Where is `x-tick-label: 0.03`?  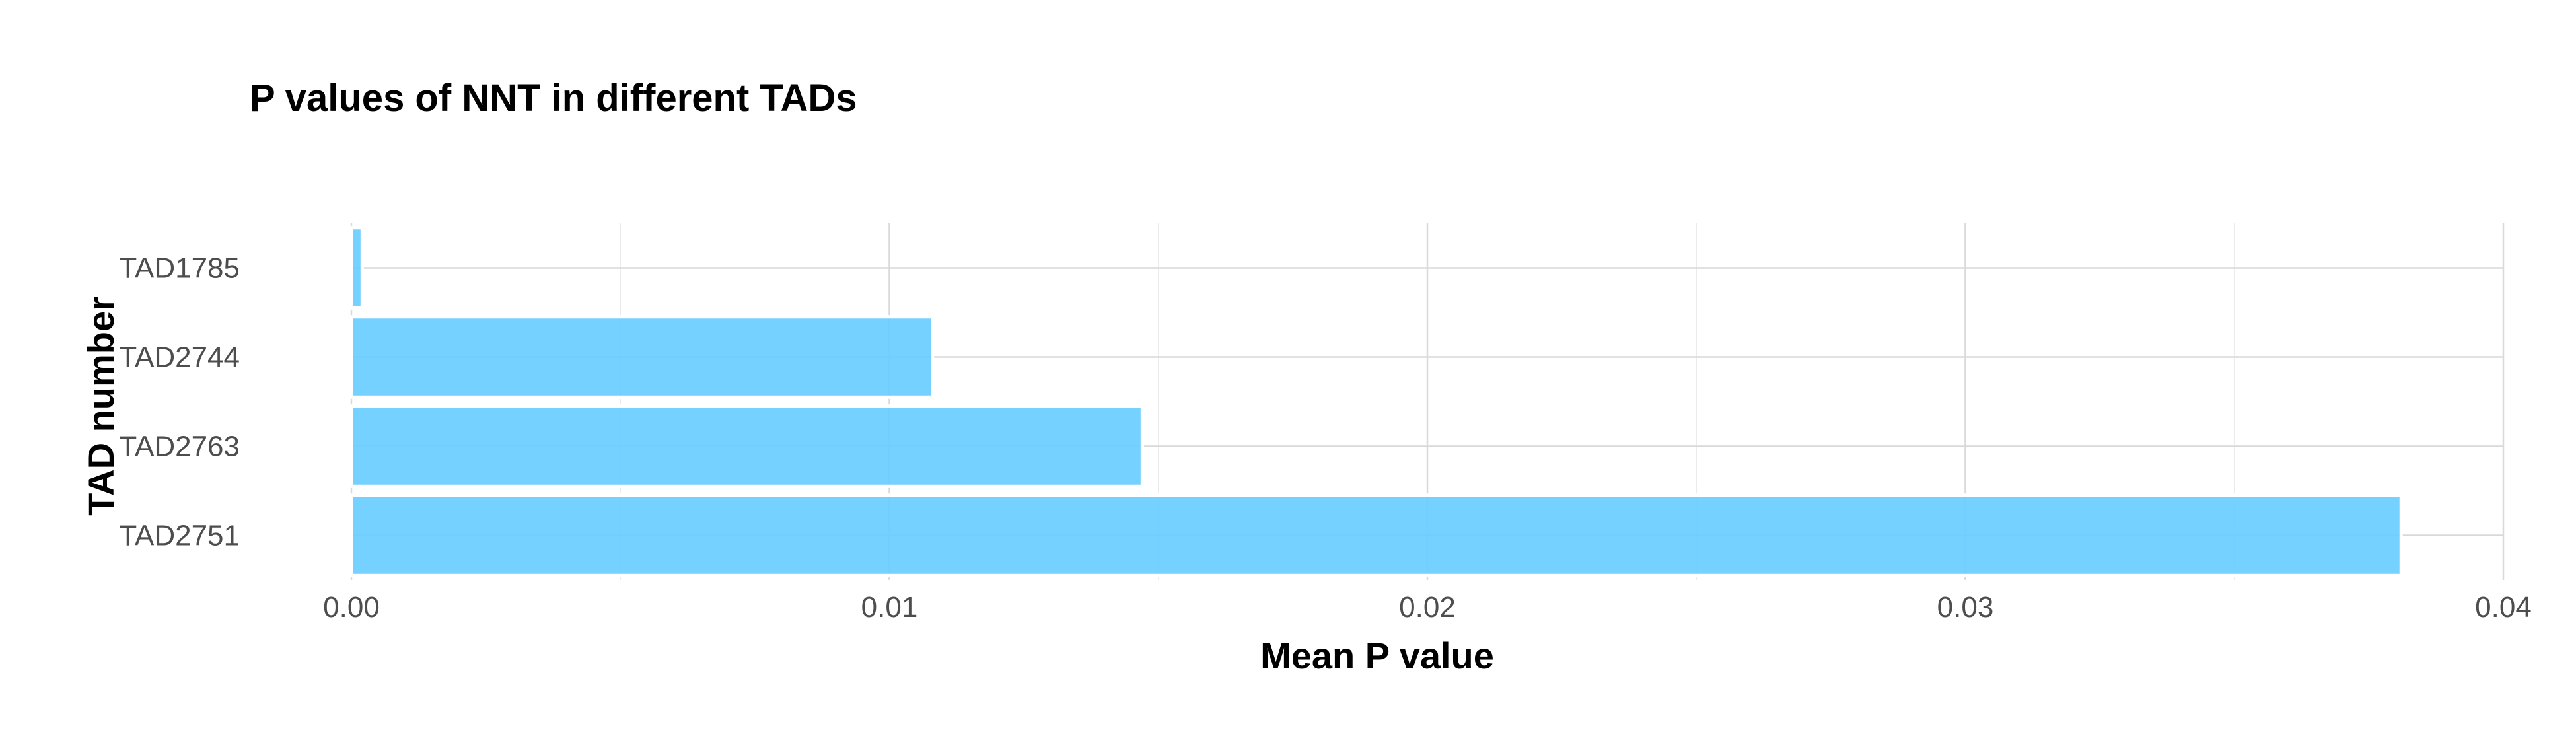
x-tick-label: 0.03 is located at coordinates (1966, 607).